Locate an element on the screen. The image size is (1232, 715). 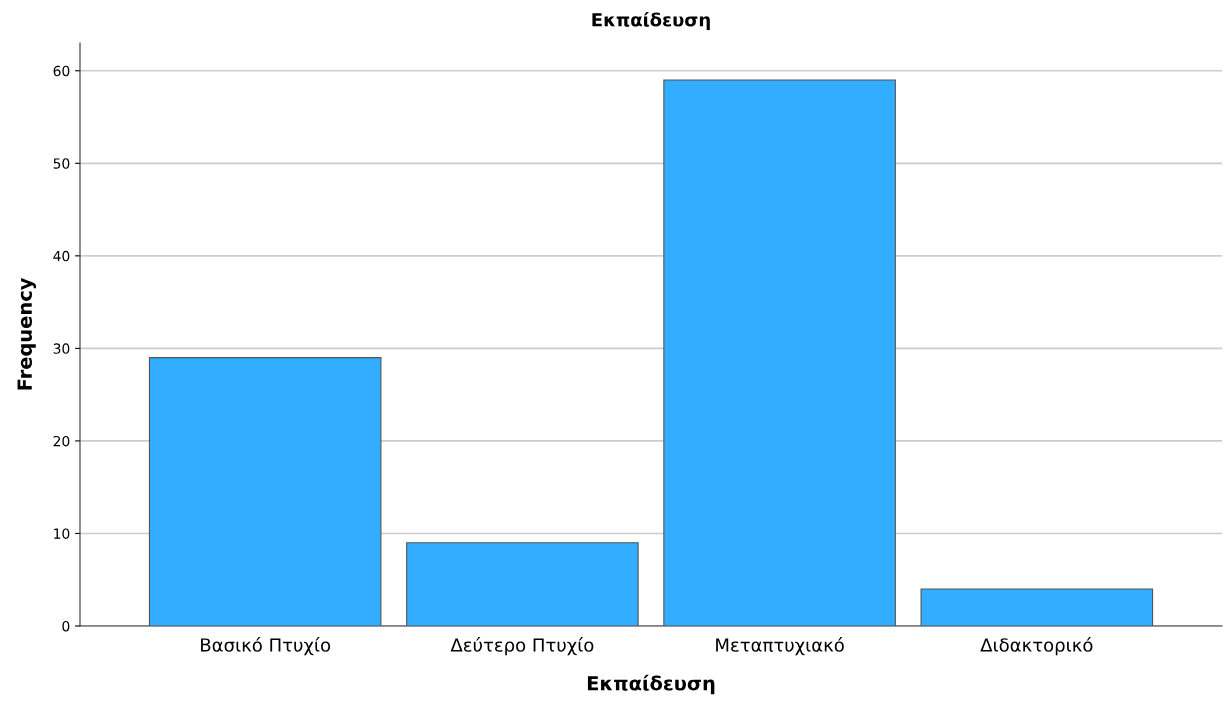
y-tick-label: 0 is located at coordinates (66, 626).